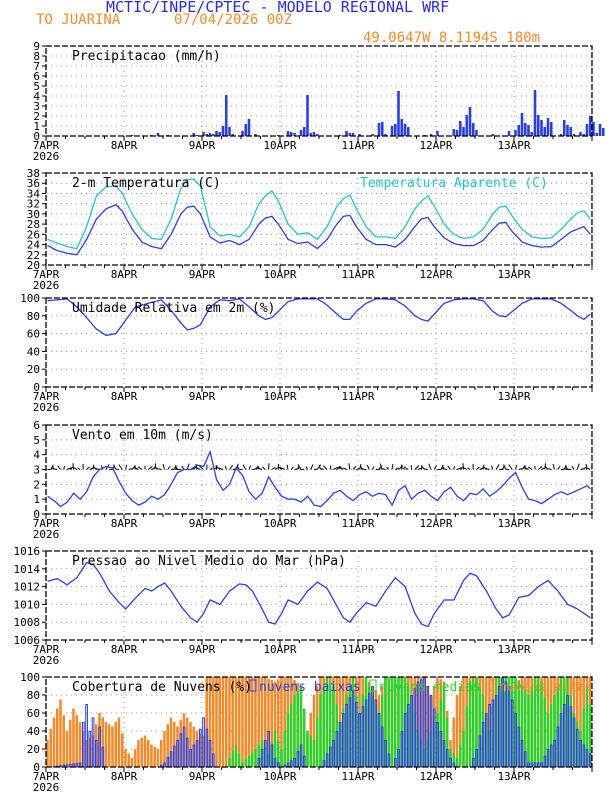 The height and width of the screenshot is (792, 612). Describe the element at coordinates (162, 687) in the screenshot. I see `panel-title-5: Cobertura de Nuvens (%)` at that location.